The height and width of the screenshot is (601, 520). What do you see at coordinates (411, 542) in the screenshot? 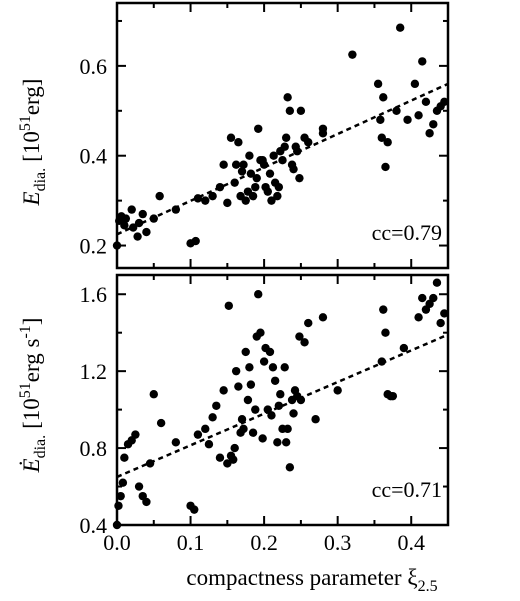
I see `bottom-xtick-label: 0.4` at bounding box center [411, 542].